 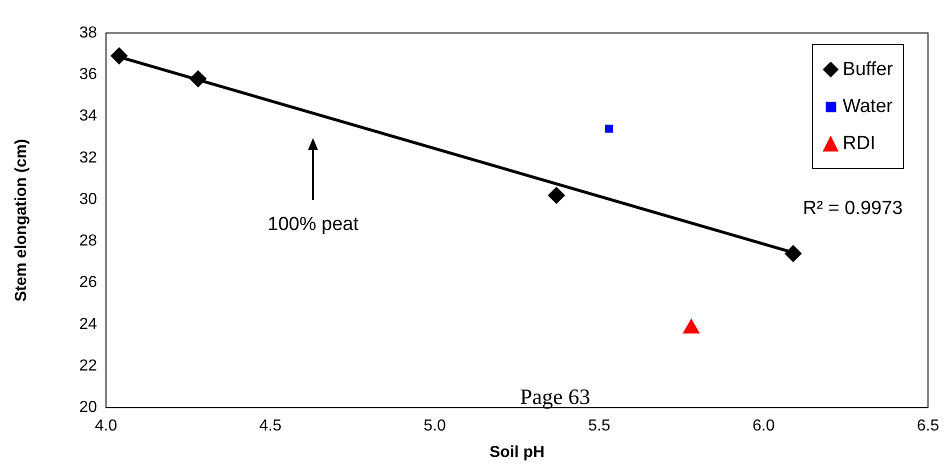 What do you see at coordinates (88, 407) in the screenshot?
I see `y-tick-label: 20` at bounding box center [88, 407].